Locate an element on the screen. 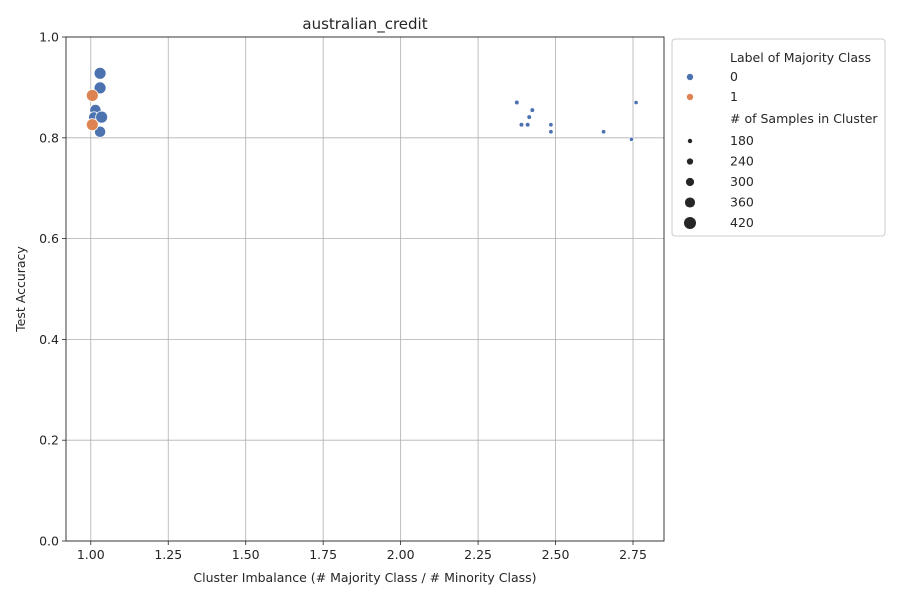 The height and width of the screenshot is (600, 900). x-tick-label: 1.25 is located at coordinates (168, 554).